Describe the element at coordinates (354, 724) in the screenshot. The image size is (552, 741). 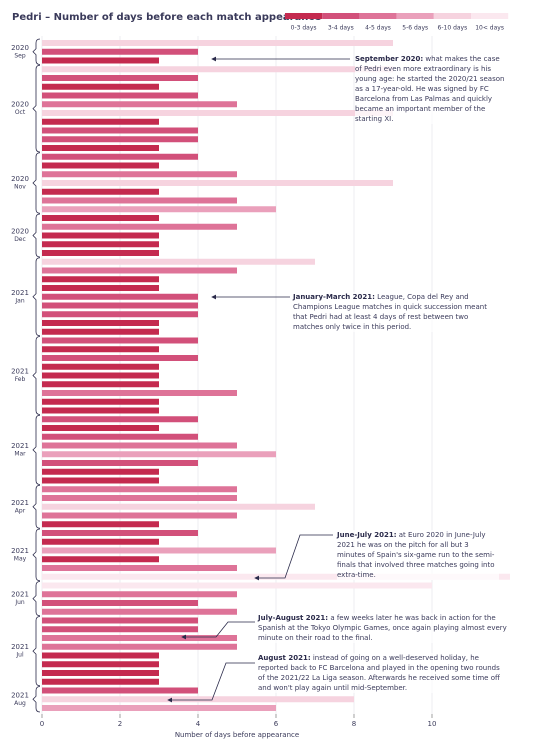
I see `x-tick-label: 8` at that location.